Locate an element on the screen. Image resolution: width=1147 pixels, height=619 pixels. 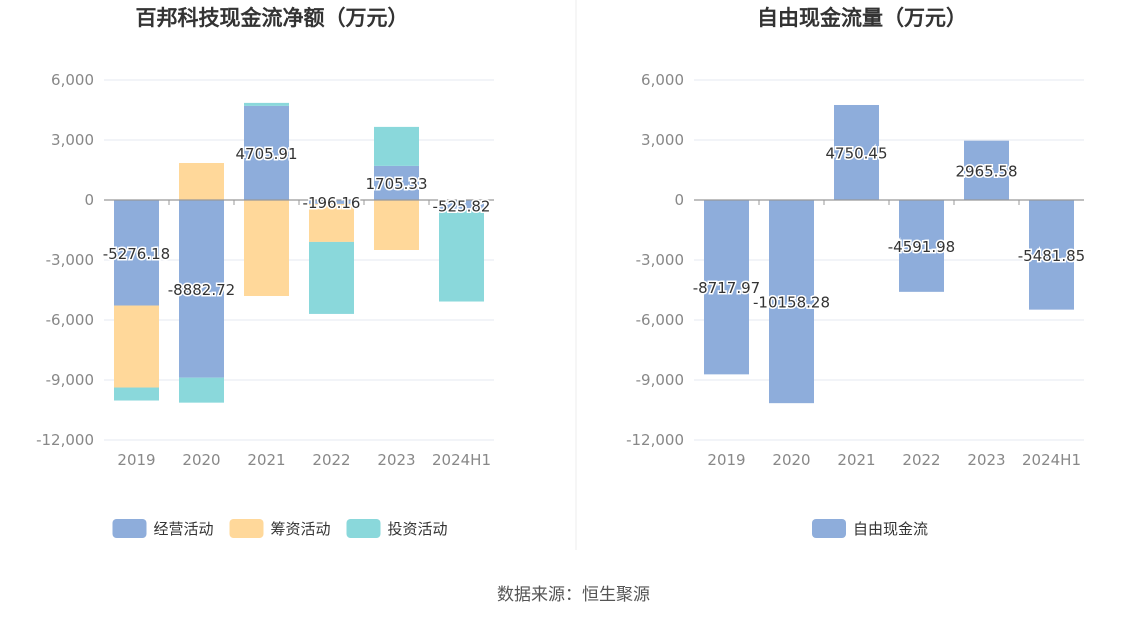
data-label: -525.82 is located at coordinates (462, 206).